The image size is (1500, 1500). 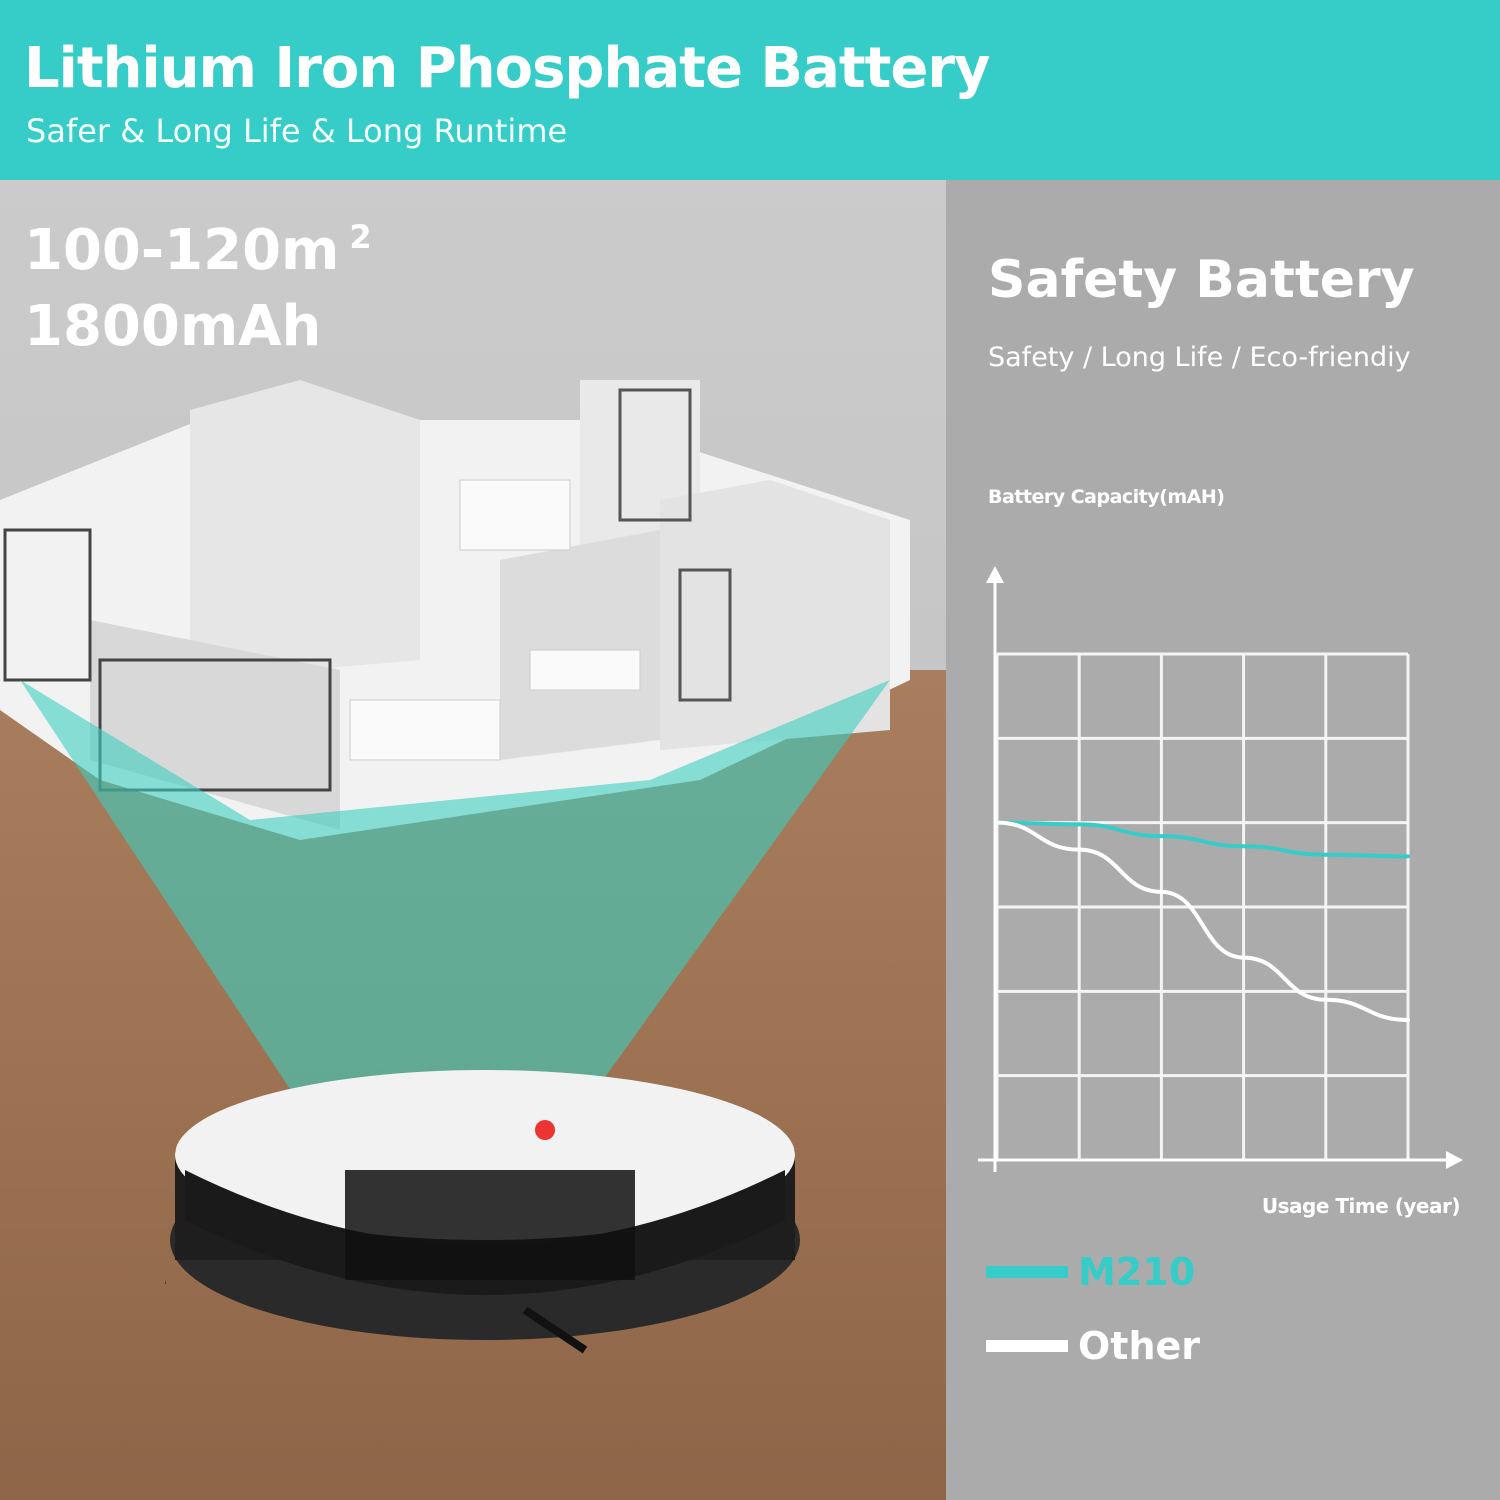 I want to click on legend-swatch-other, so click(x=1027, y=1346).